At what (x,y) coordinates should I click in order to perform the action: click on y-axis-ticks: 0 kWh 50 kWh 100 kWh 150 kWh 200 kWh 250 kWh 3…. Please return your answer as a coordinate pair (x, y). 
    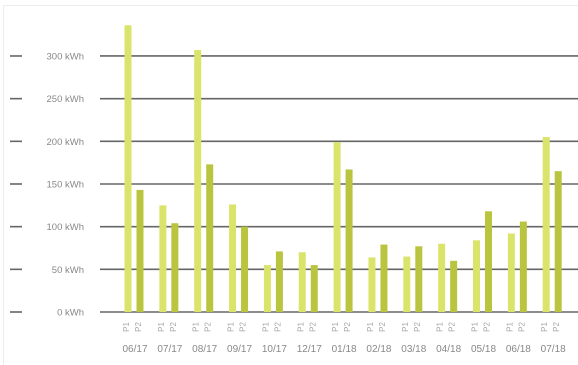
    Looking at the image, I should click on (47, 185).